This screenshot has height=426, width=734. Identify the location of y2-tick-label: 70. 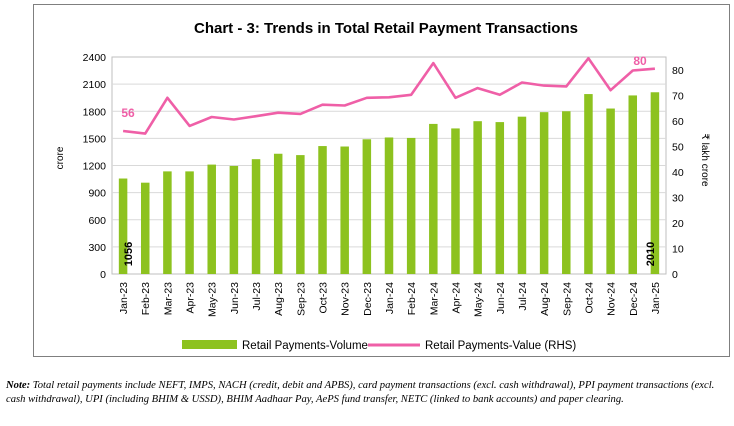
(678, 96).